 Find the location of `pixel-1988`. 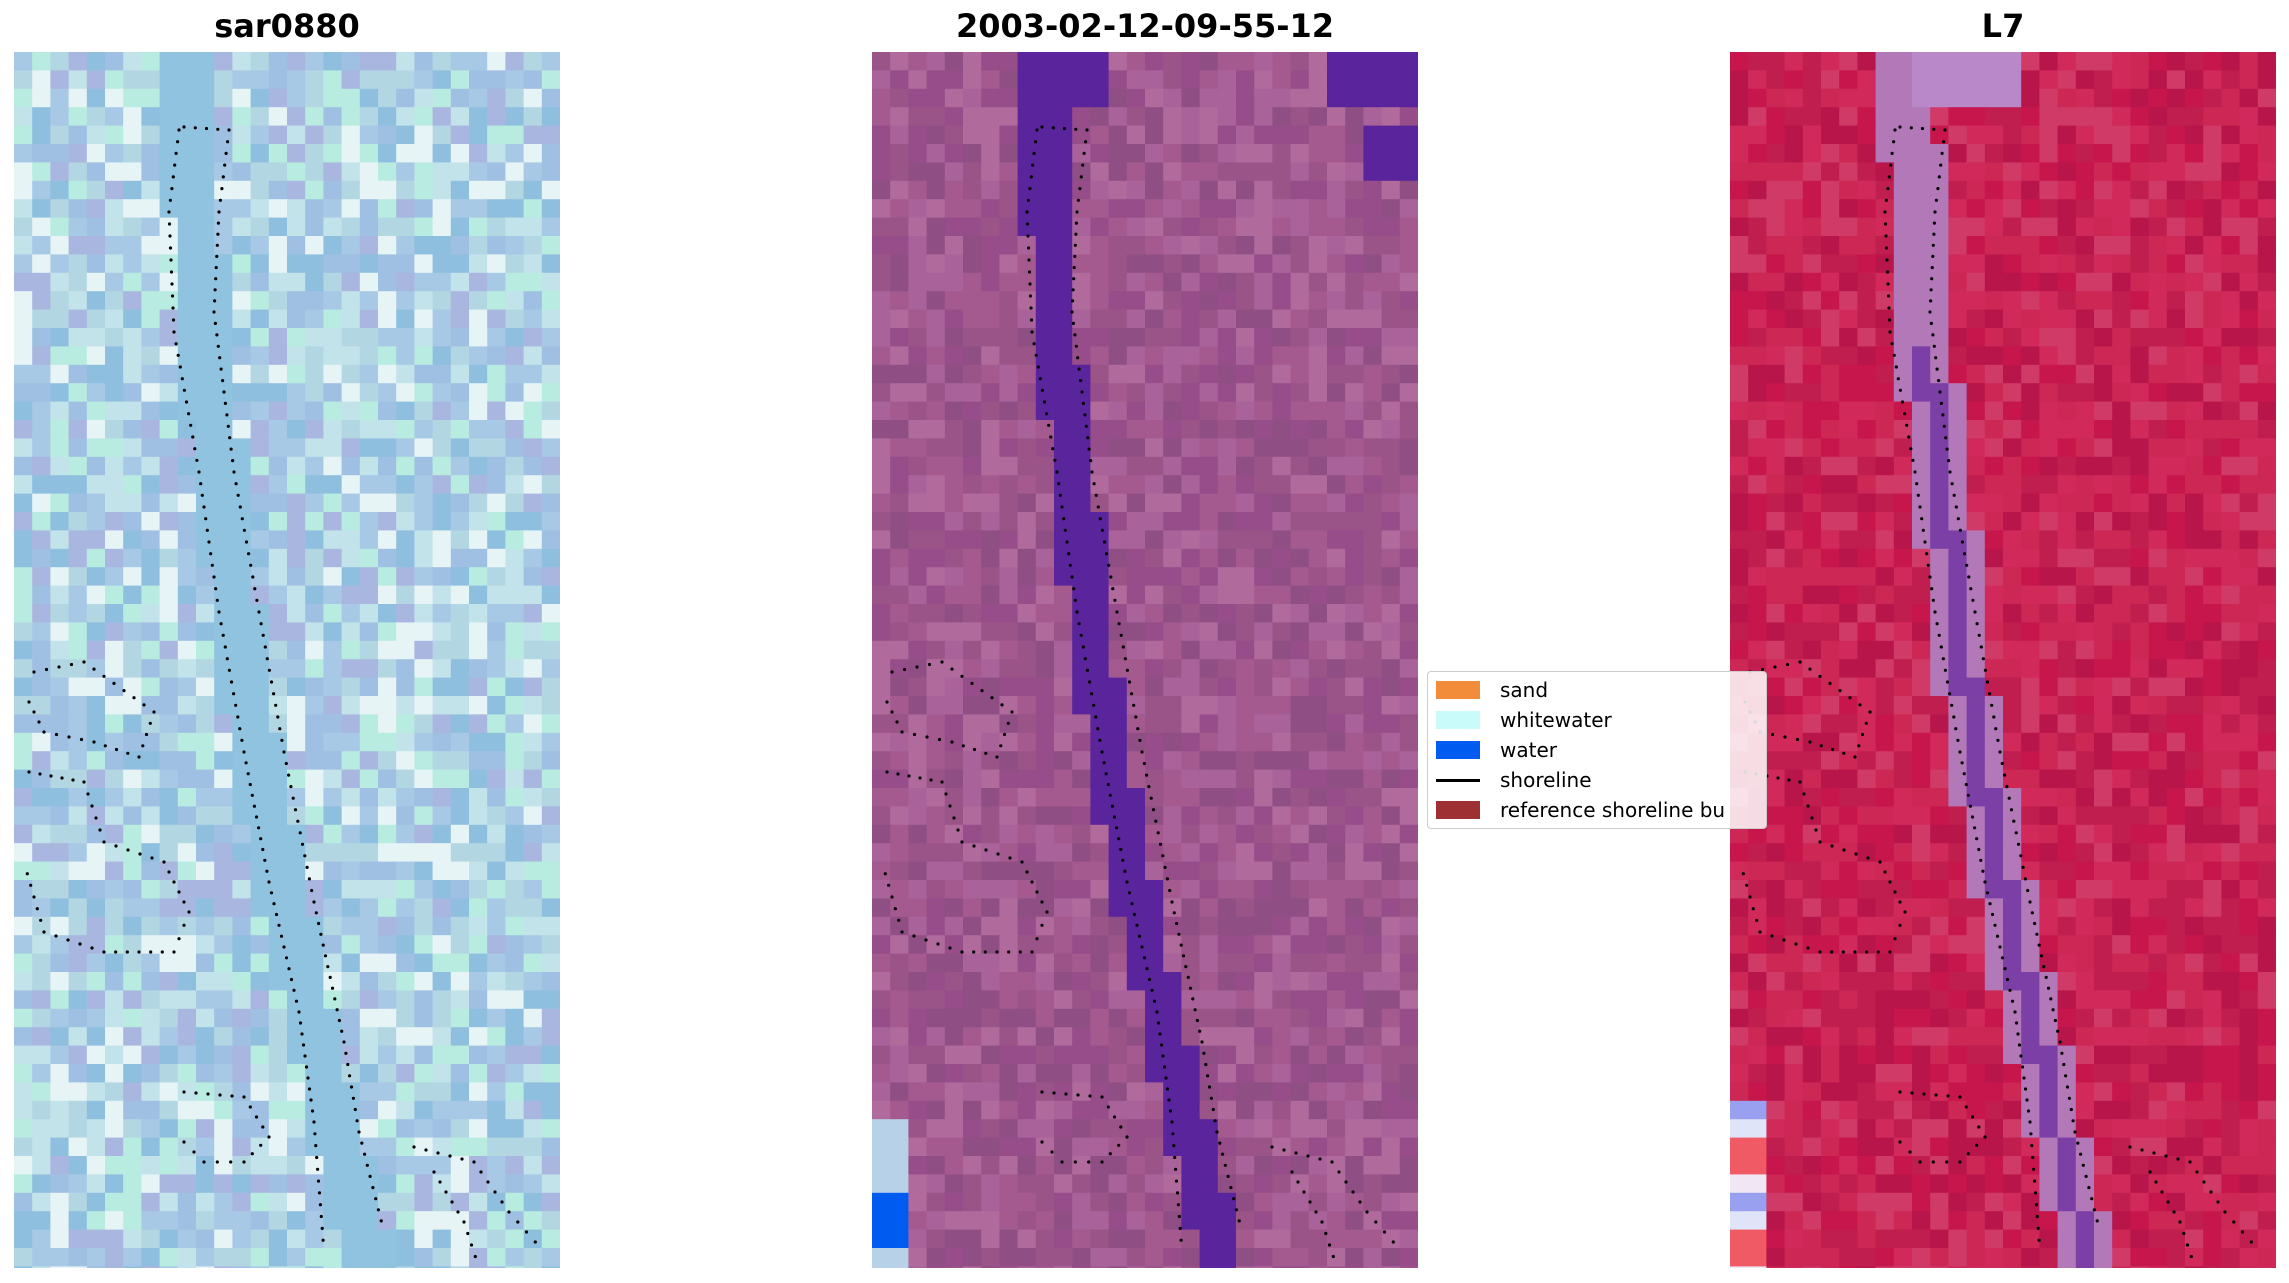

pixel-1988 is located at coordinates (169, 1267).